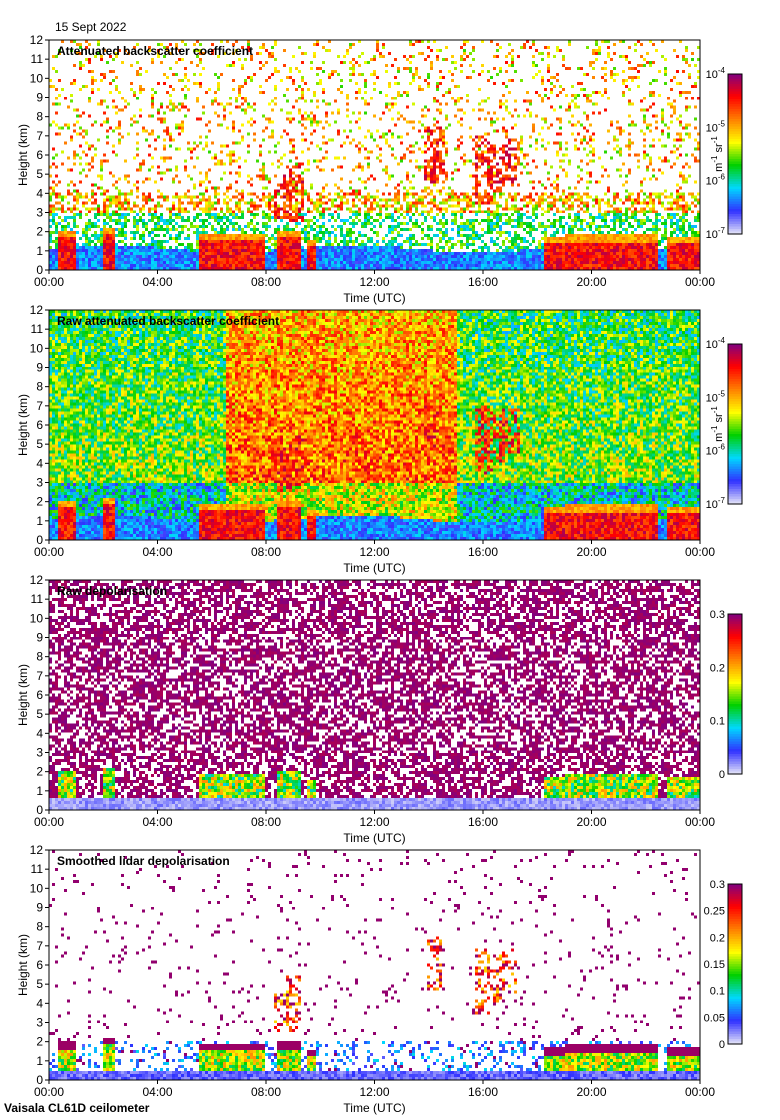 The height and width of the screenshot is (1120, 780). Describe the element at coordinates (39, 984) in the screenshot. I see `y-tick-label: 5` at that location.